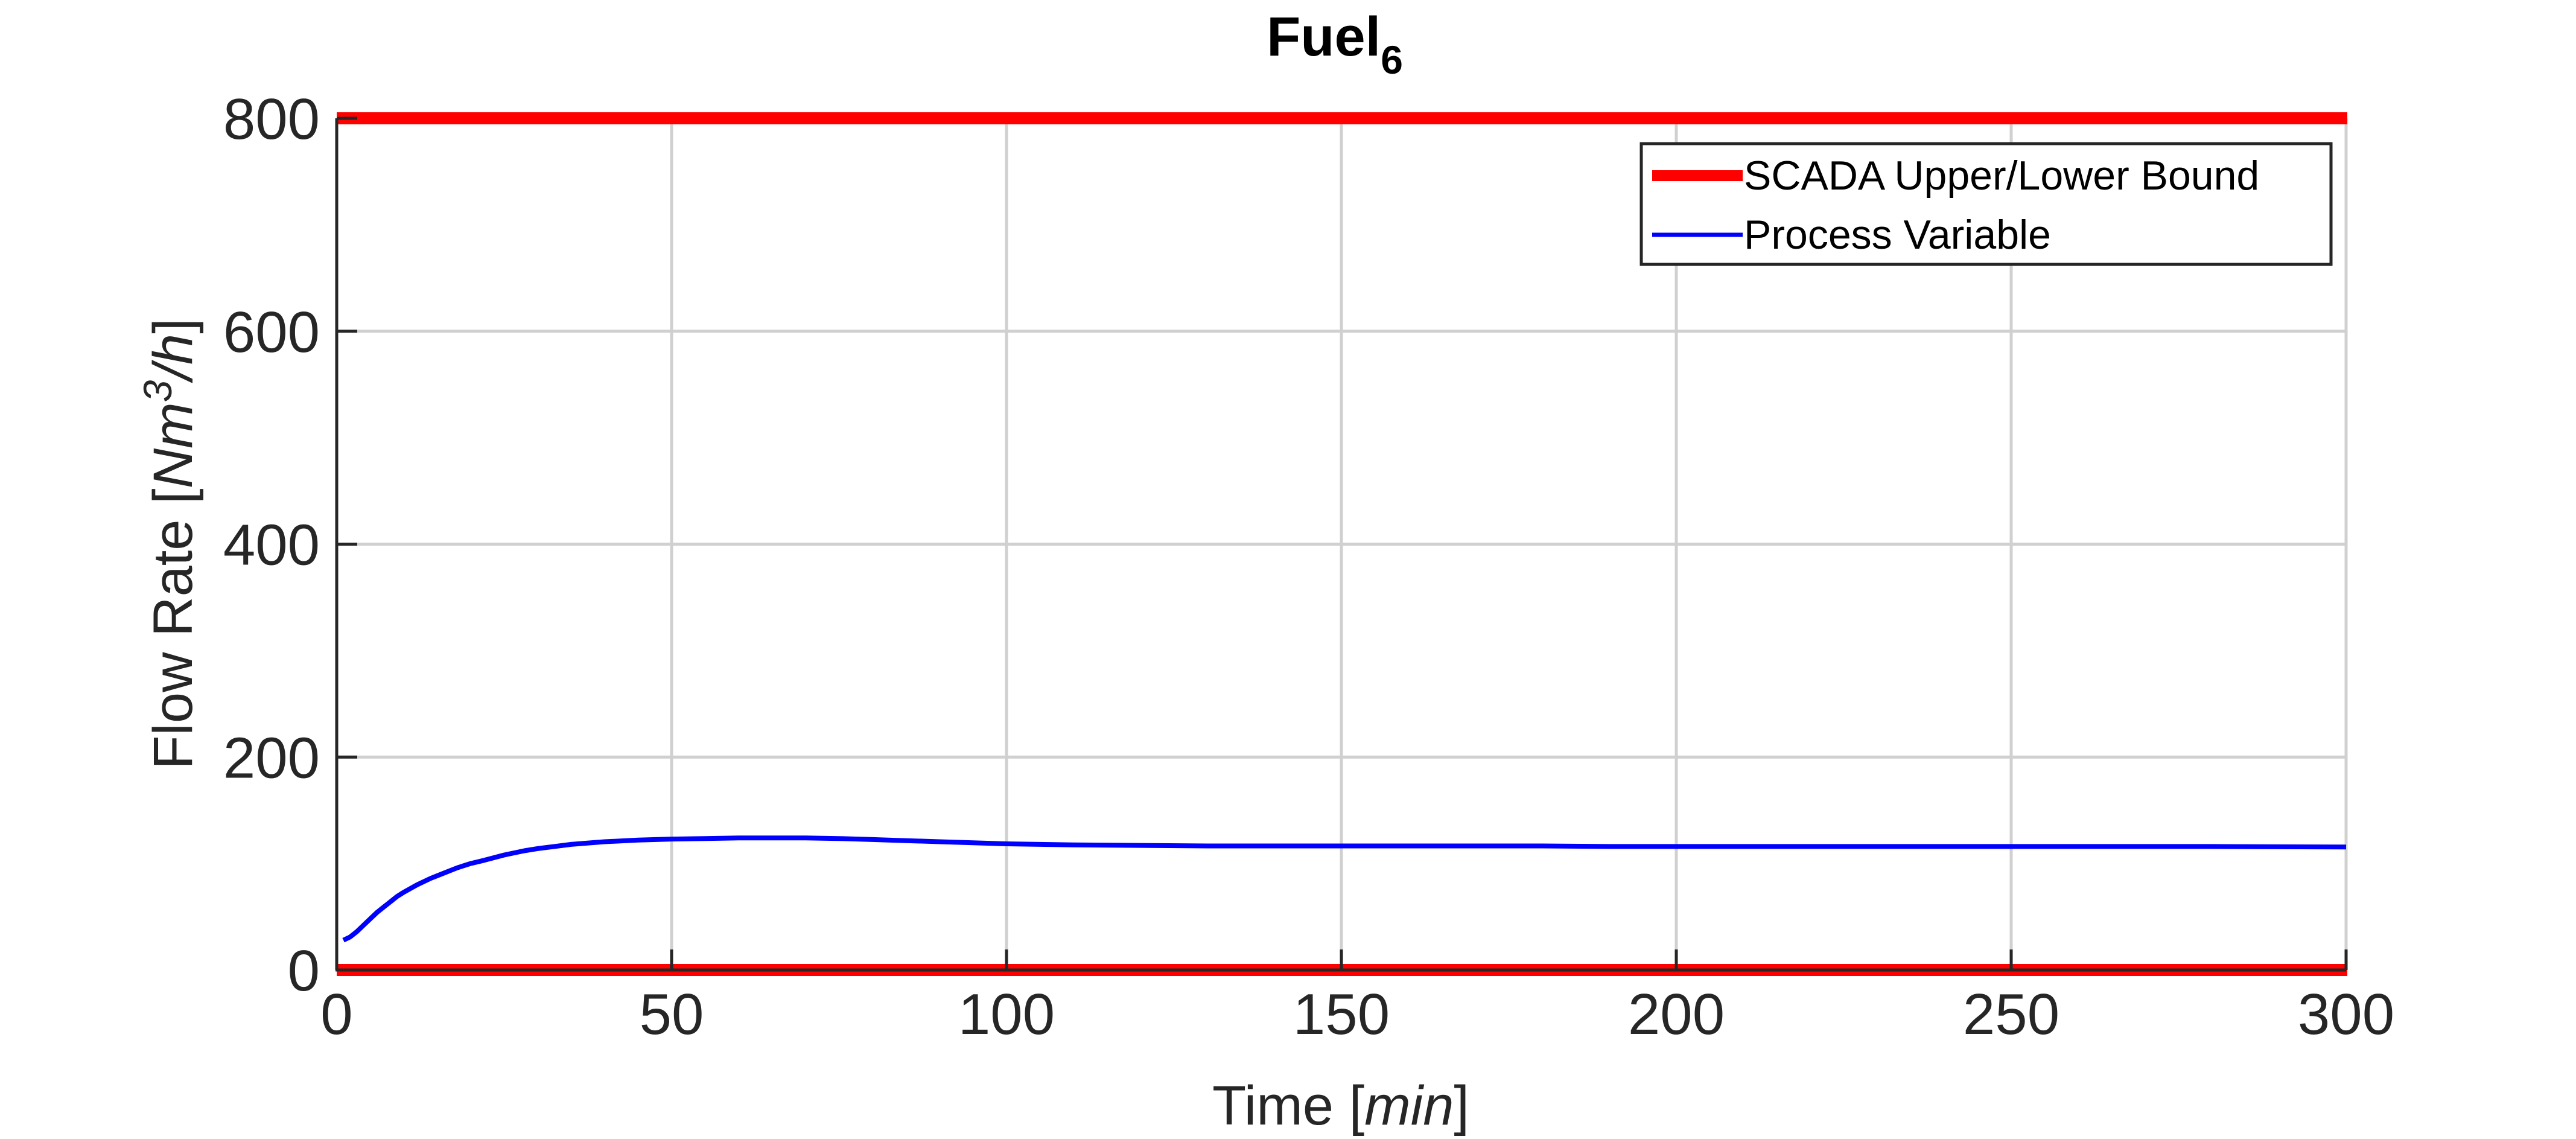  I want to click on x-tick-label: 250, so click(2011, 1014).